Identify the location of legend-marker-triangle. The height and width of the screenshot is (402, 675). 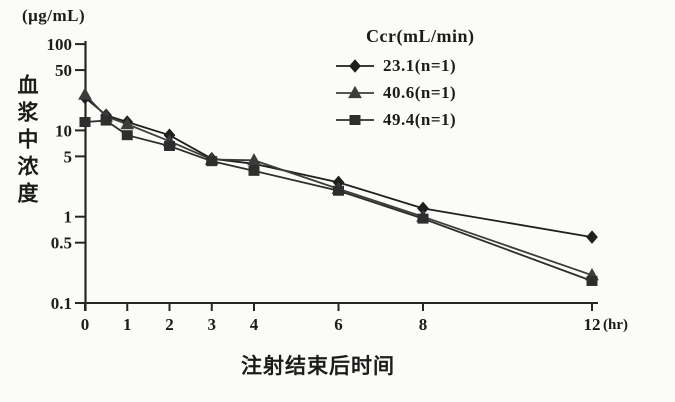
(355, 91).